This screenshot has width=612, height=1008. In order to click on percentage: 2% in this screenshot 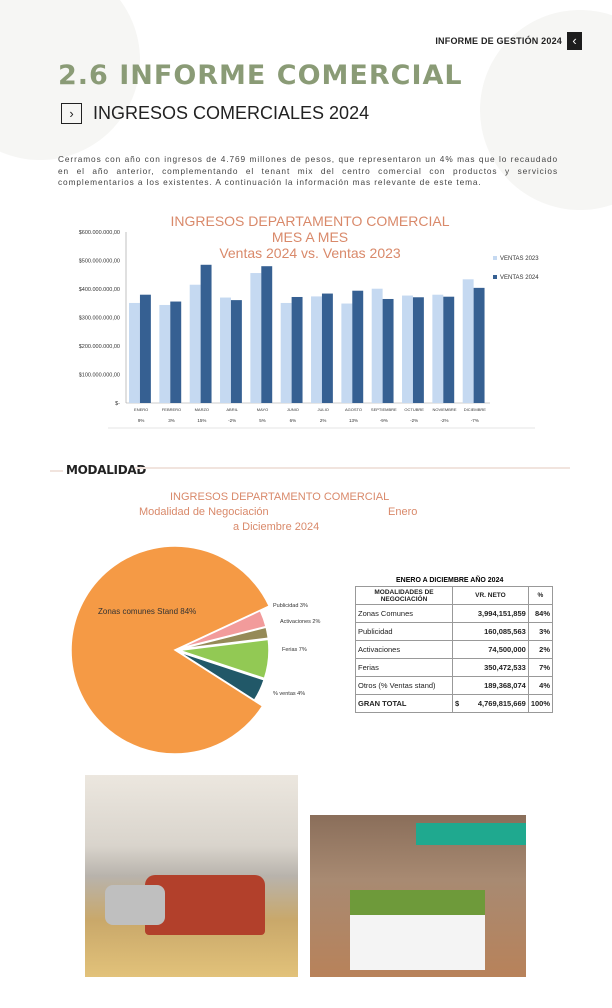, I will do `click(540, 649)`.